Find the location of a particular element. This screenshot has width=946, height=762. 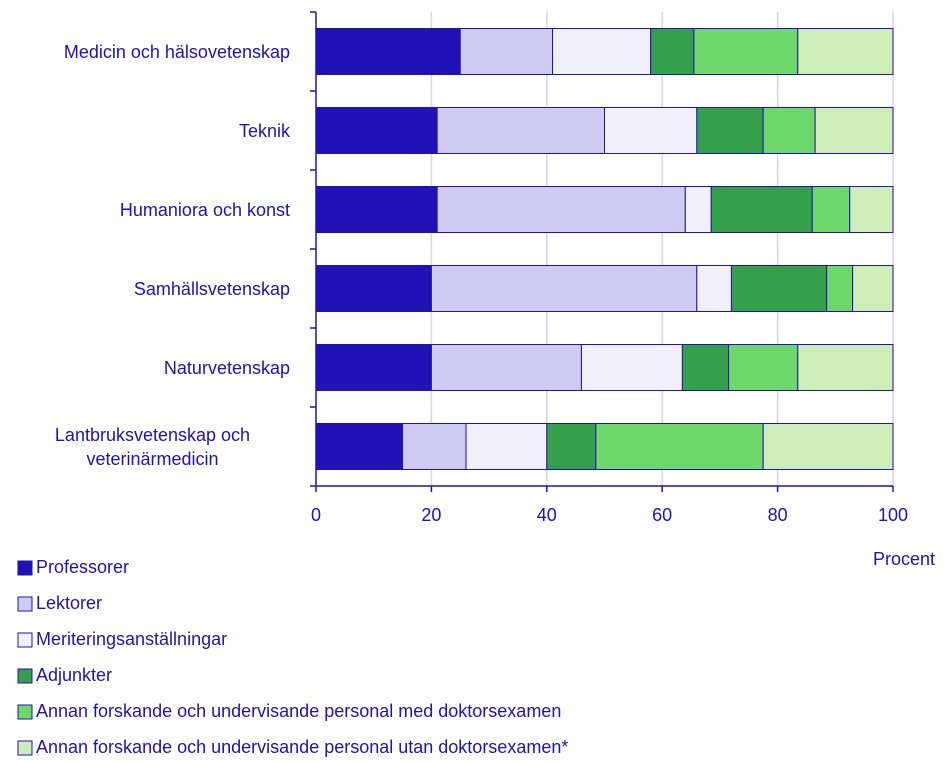

y-tick-label: Teknik is located at coordinates (264, 130).